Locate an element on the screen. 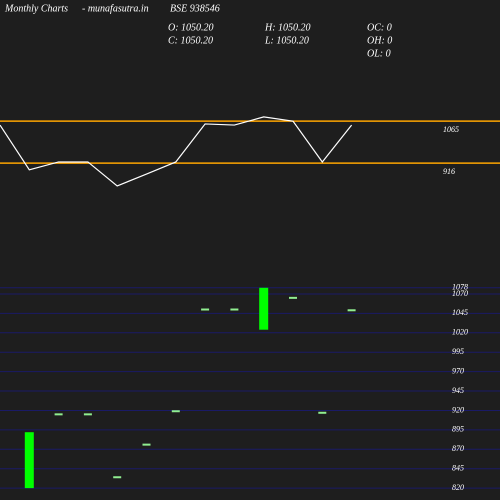  y-tick-label: 970 is located at coordinates (458, 370).